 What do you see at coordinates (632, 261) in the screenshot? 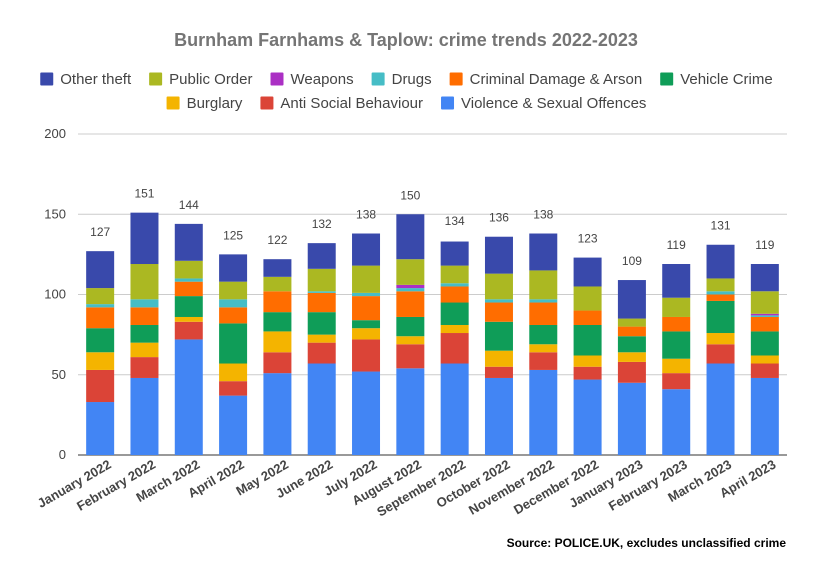
I see `bar-total-label: 109` at bounding box center [632, 261].